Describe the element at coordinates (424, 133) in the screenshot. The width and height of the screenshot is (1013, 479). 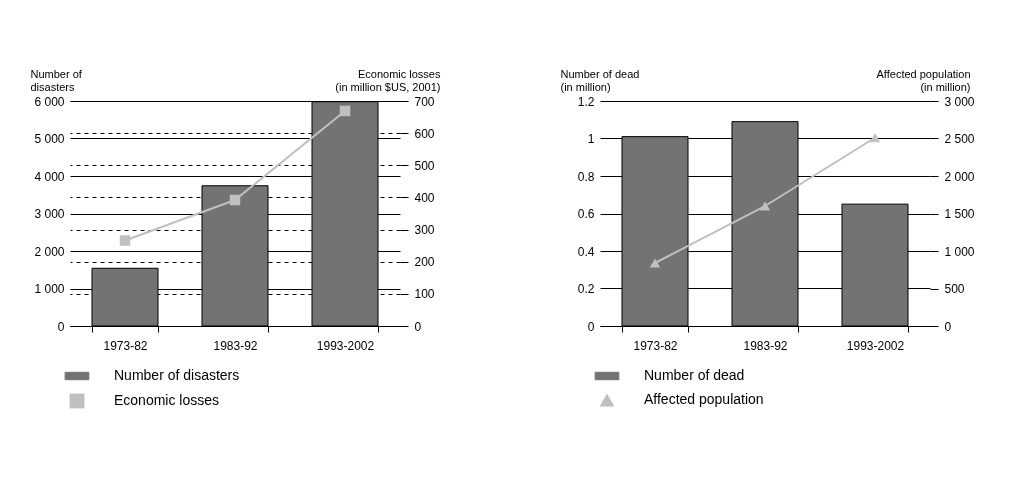
I see `y2-tick-label: 600` at that location.